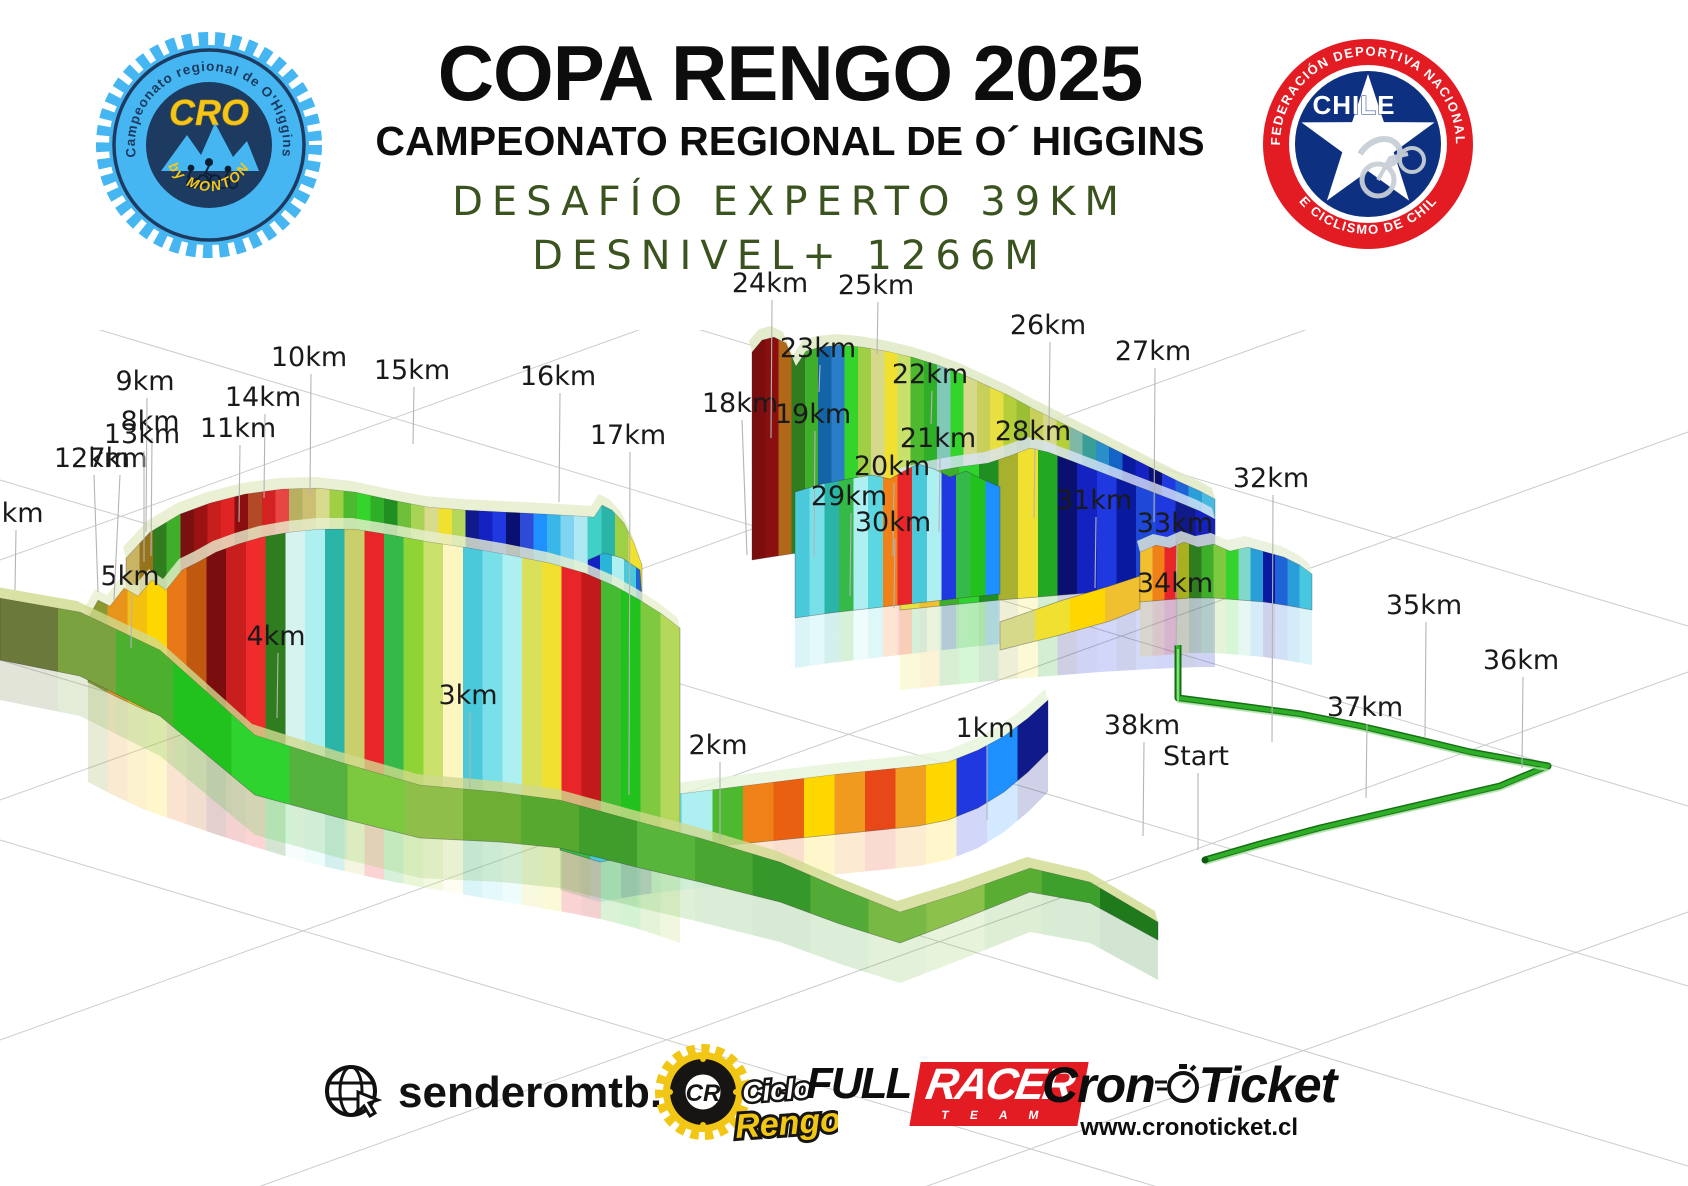  What do you see at coordinates (369, 1104) in the screenshot?
I see `cursor-icon` at bounding box center [369, 1104].